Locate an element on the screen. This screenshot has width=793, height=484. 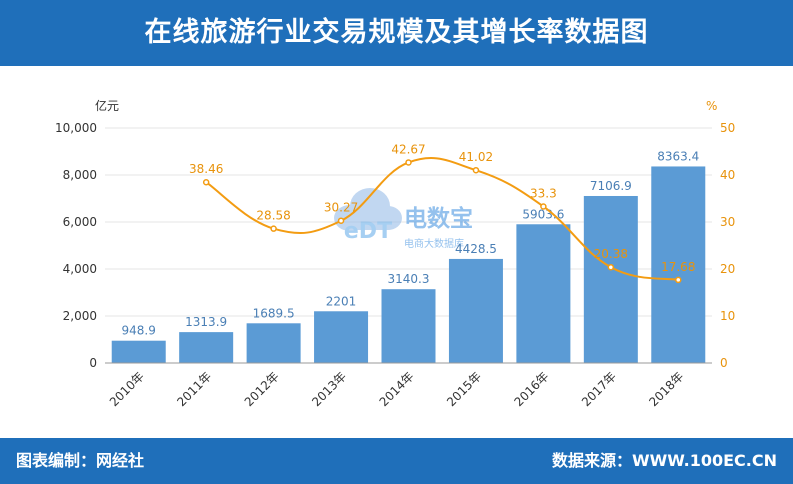
y-right-tick-label: 50 is located at coordinates (727, 128).